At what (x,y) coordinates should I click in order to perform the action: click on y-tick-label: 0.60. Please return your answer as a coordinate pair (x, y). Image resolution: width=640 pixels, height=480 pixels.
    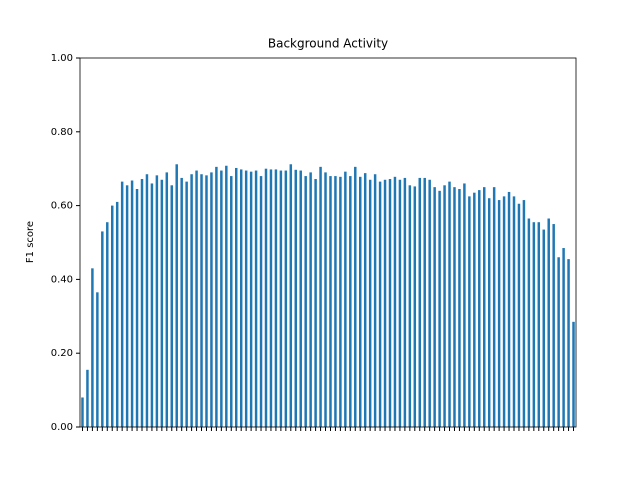
    Looking at the image, I should click on (62, 206).